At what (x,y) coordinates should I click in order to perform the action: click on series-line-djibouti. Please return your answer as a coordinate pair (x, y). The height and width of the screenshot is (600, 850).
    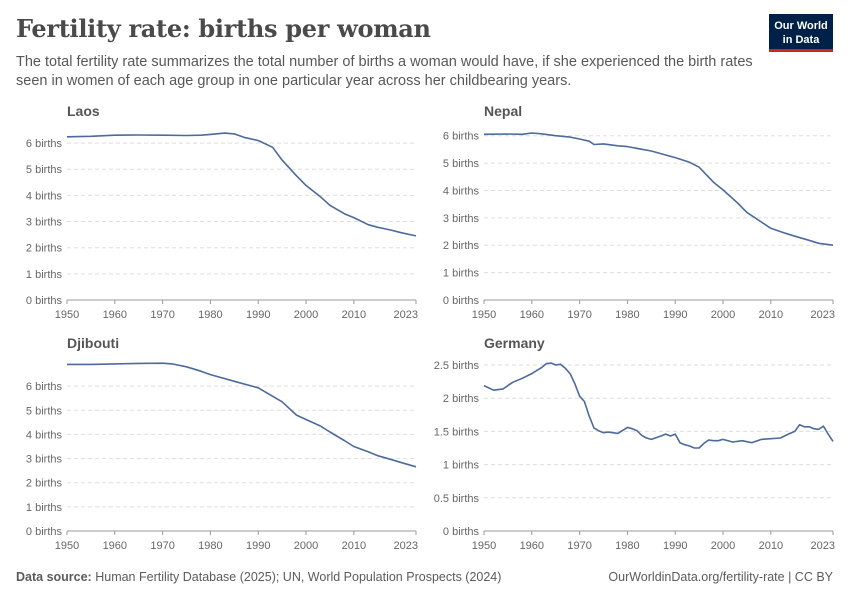
    Looking at the image, I should click on (242, 415).